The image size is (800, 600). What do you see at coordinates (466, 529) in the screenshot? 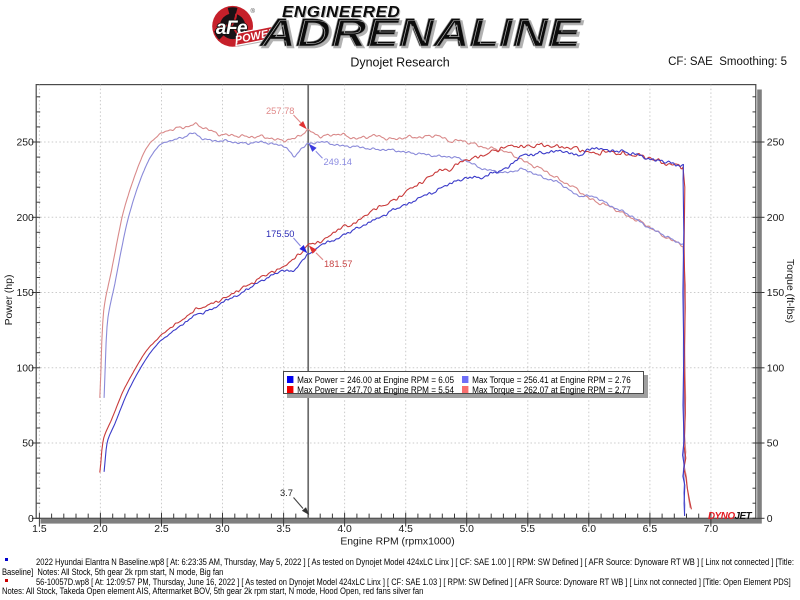
I see `svg-text: 5.0` at bounding box center [466, 529].